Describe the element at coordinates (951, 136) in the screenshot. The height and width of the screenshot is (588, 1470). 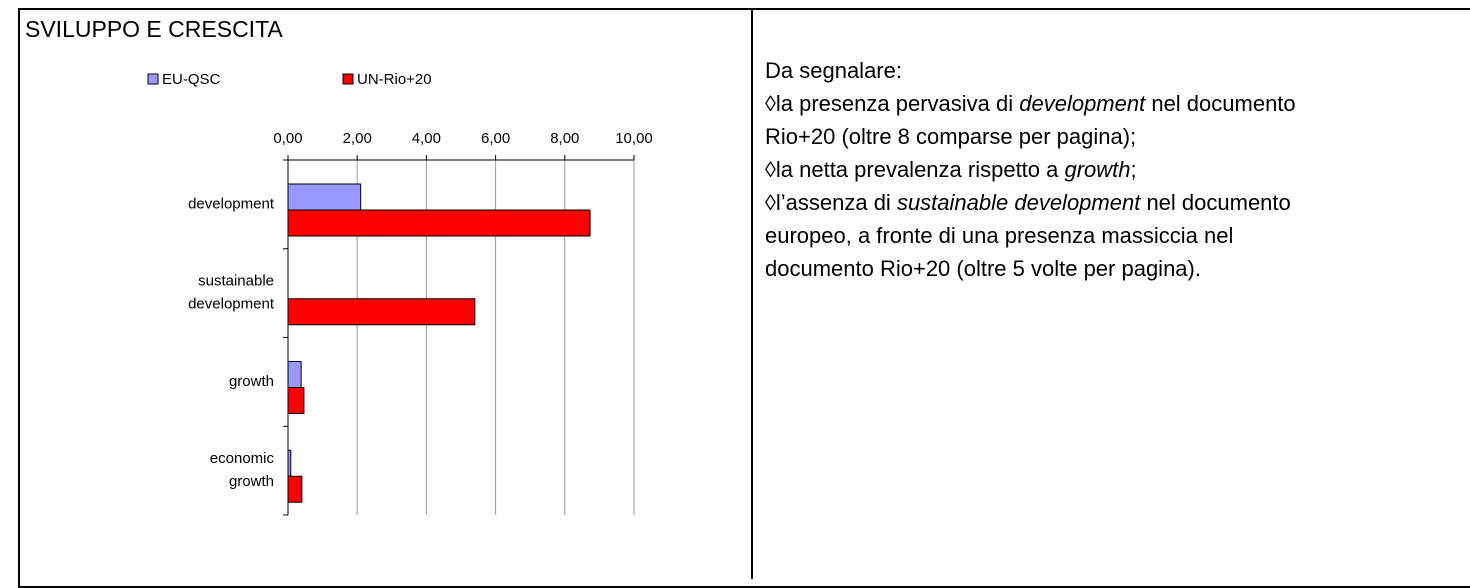
I see `note-text: Rio+20 (oltre 8 comparse per pagina);` at that location.